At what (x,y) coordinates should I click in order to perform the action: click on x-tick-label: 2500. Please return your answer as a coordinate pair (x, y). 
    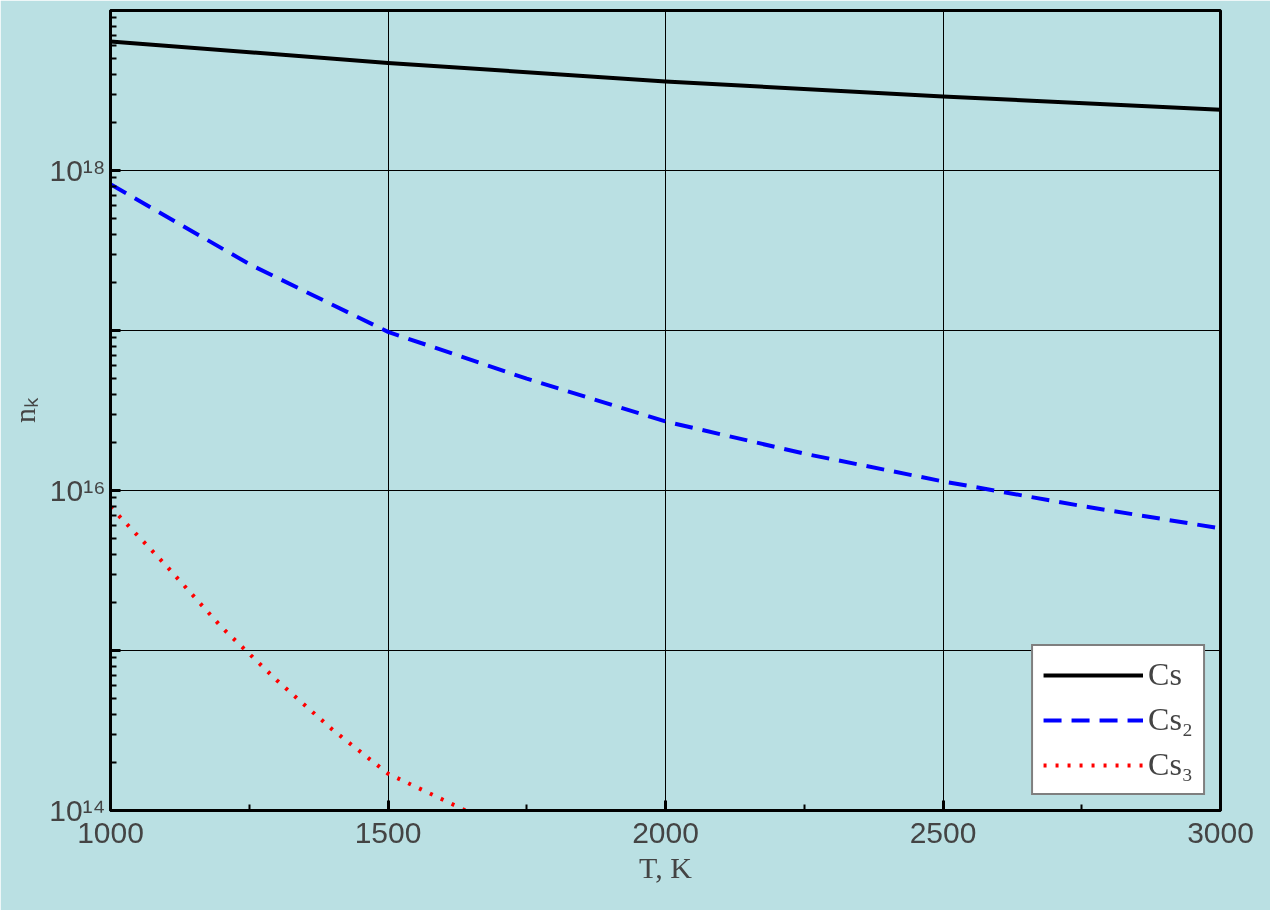
    Looking at the image, I should click on (943, 832).